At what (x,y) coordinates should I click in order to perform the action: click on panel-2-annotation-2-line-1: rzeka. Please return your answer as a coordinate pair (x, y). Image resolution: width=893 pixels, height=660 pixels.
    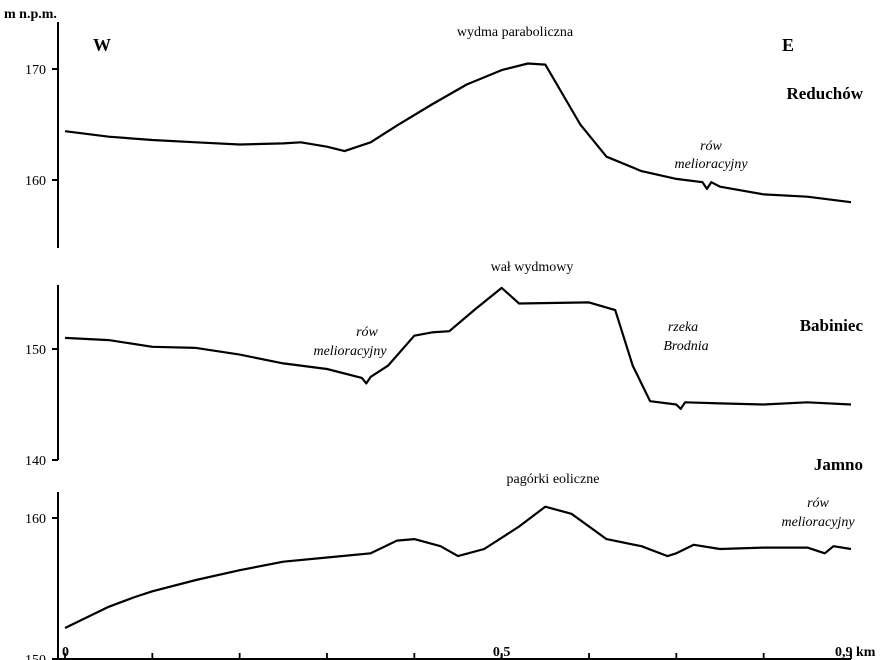
    Looking at the image, I should click on (683, 327).